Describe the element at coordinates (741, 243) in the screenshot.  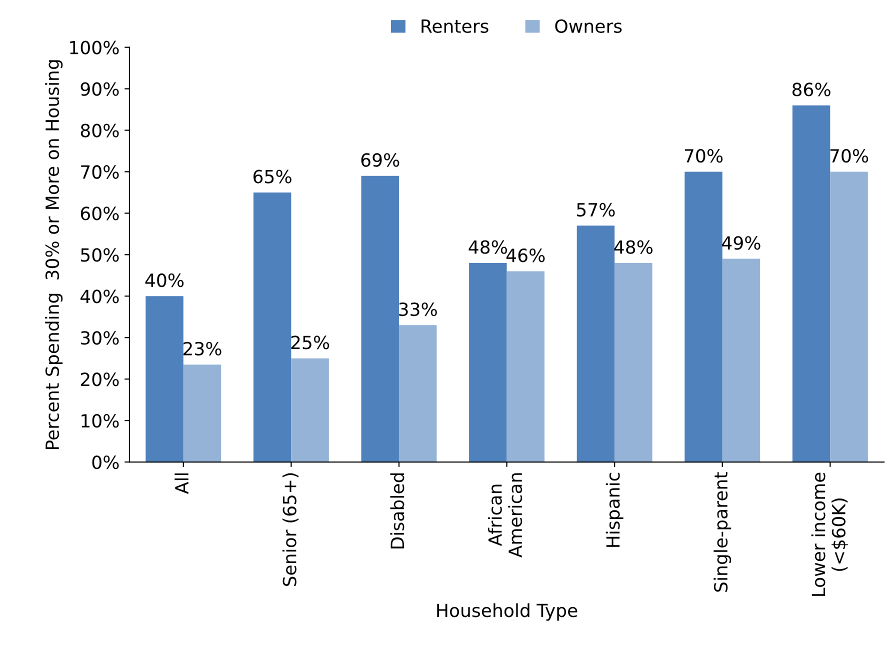
I see `data-label: 49%` at that location.